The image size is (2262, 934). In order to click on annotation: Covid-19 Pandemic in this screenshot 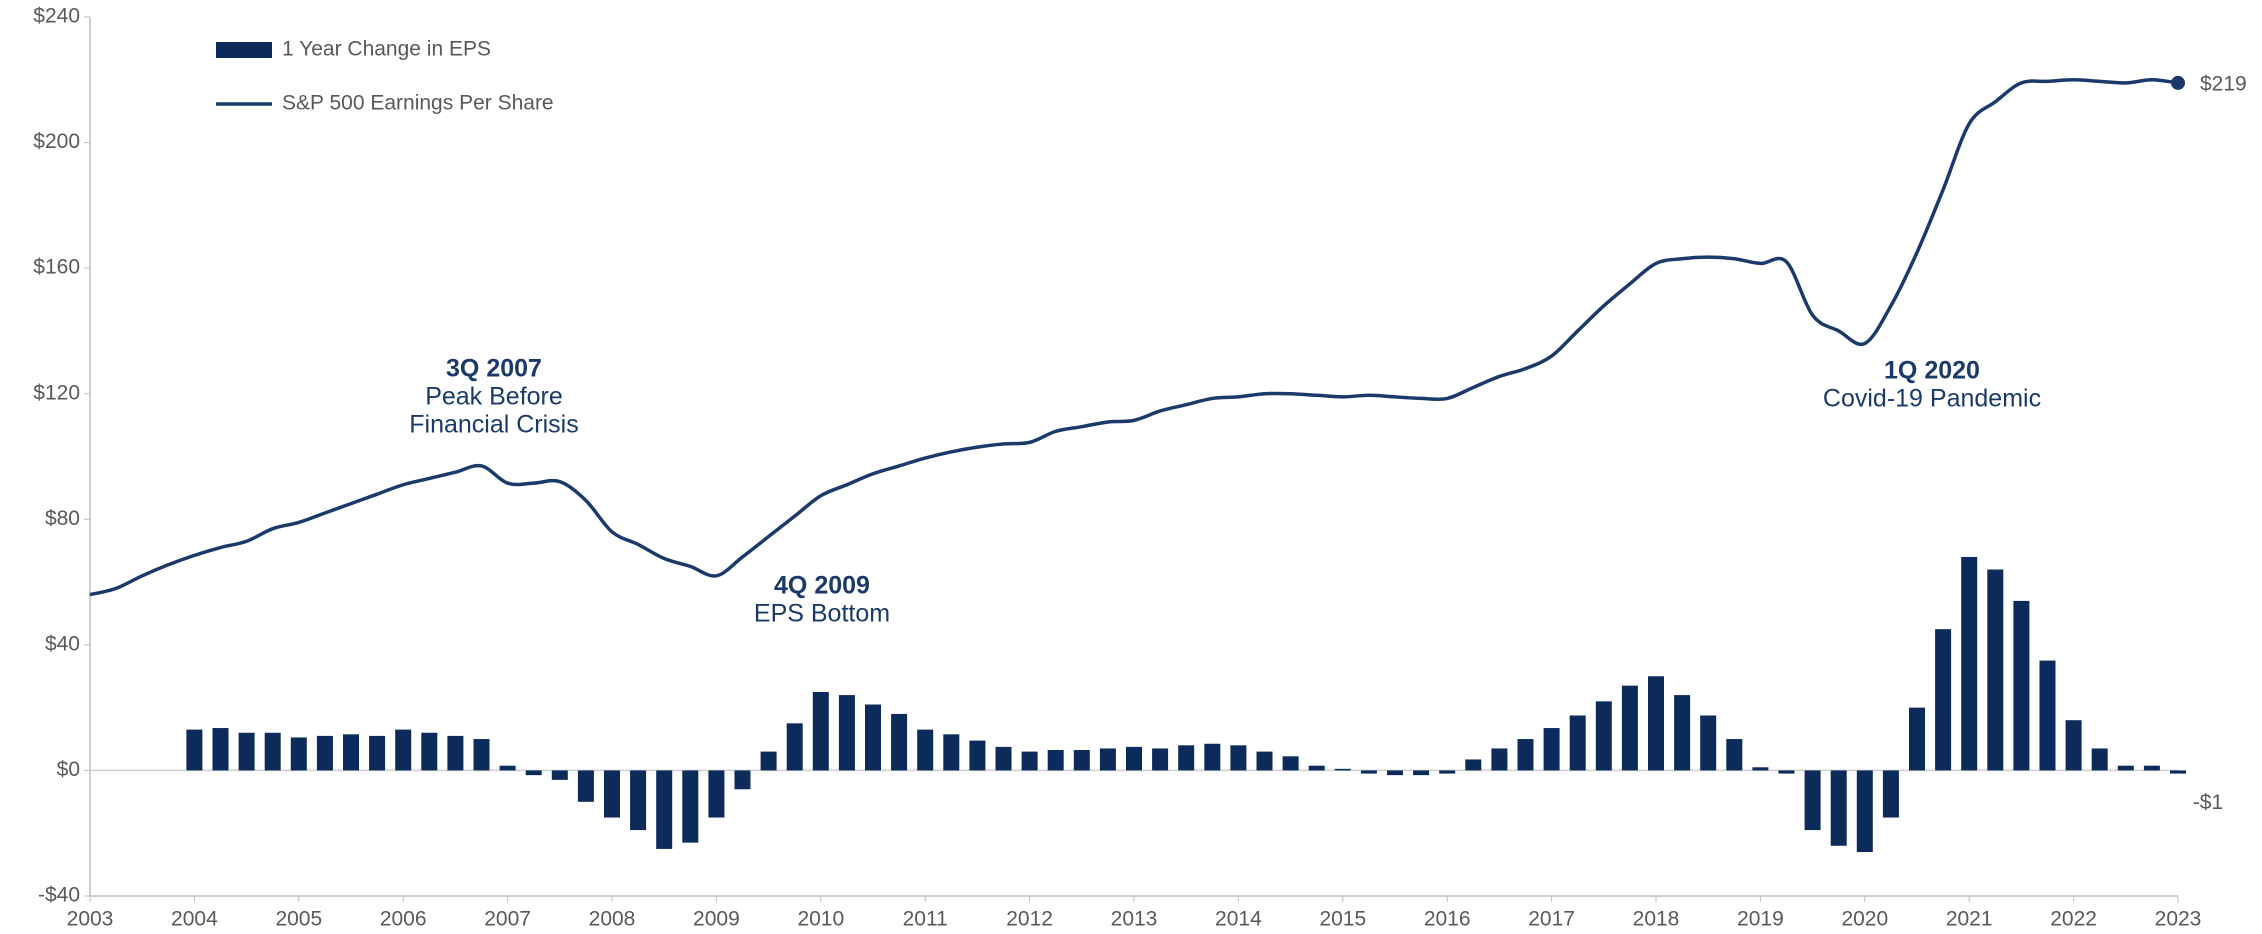, I will do `click(1932, 399)`.